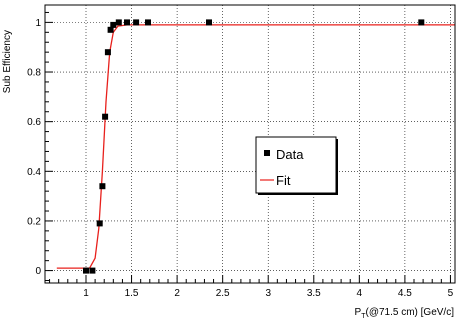  Describe the element at coordinates (34, 221) in the screenshot. I see `y-tick-label: 0.2` at that location.